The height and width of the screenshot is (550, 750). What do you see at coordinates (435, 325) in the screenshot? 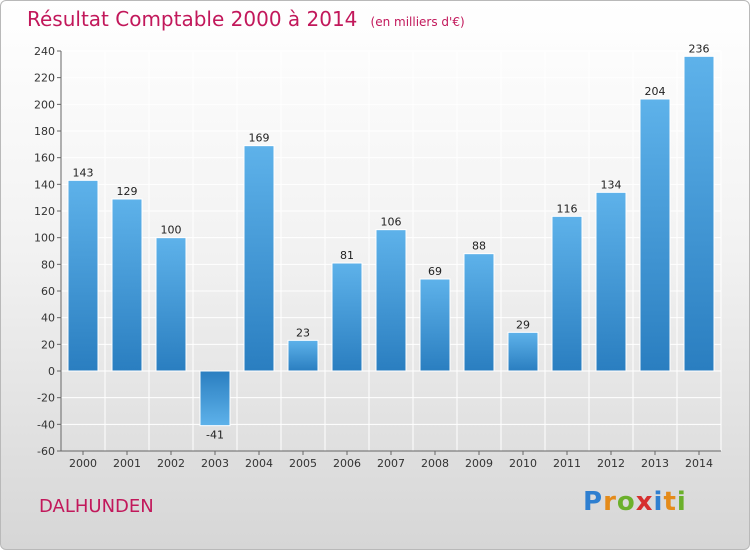
I see `bar-2008` at bounding box center [435, 325].